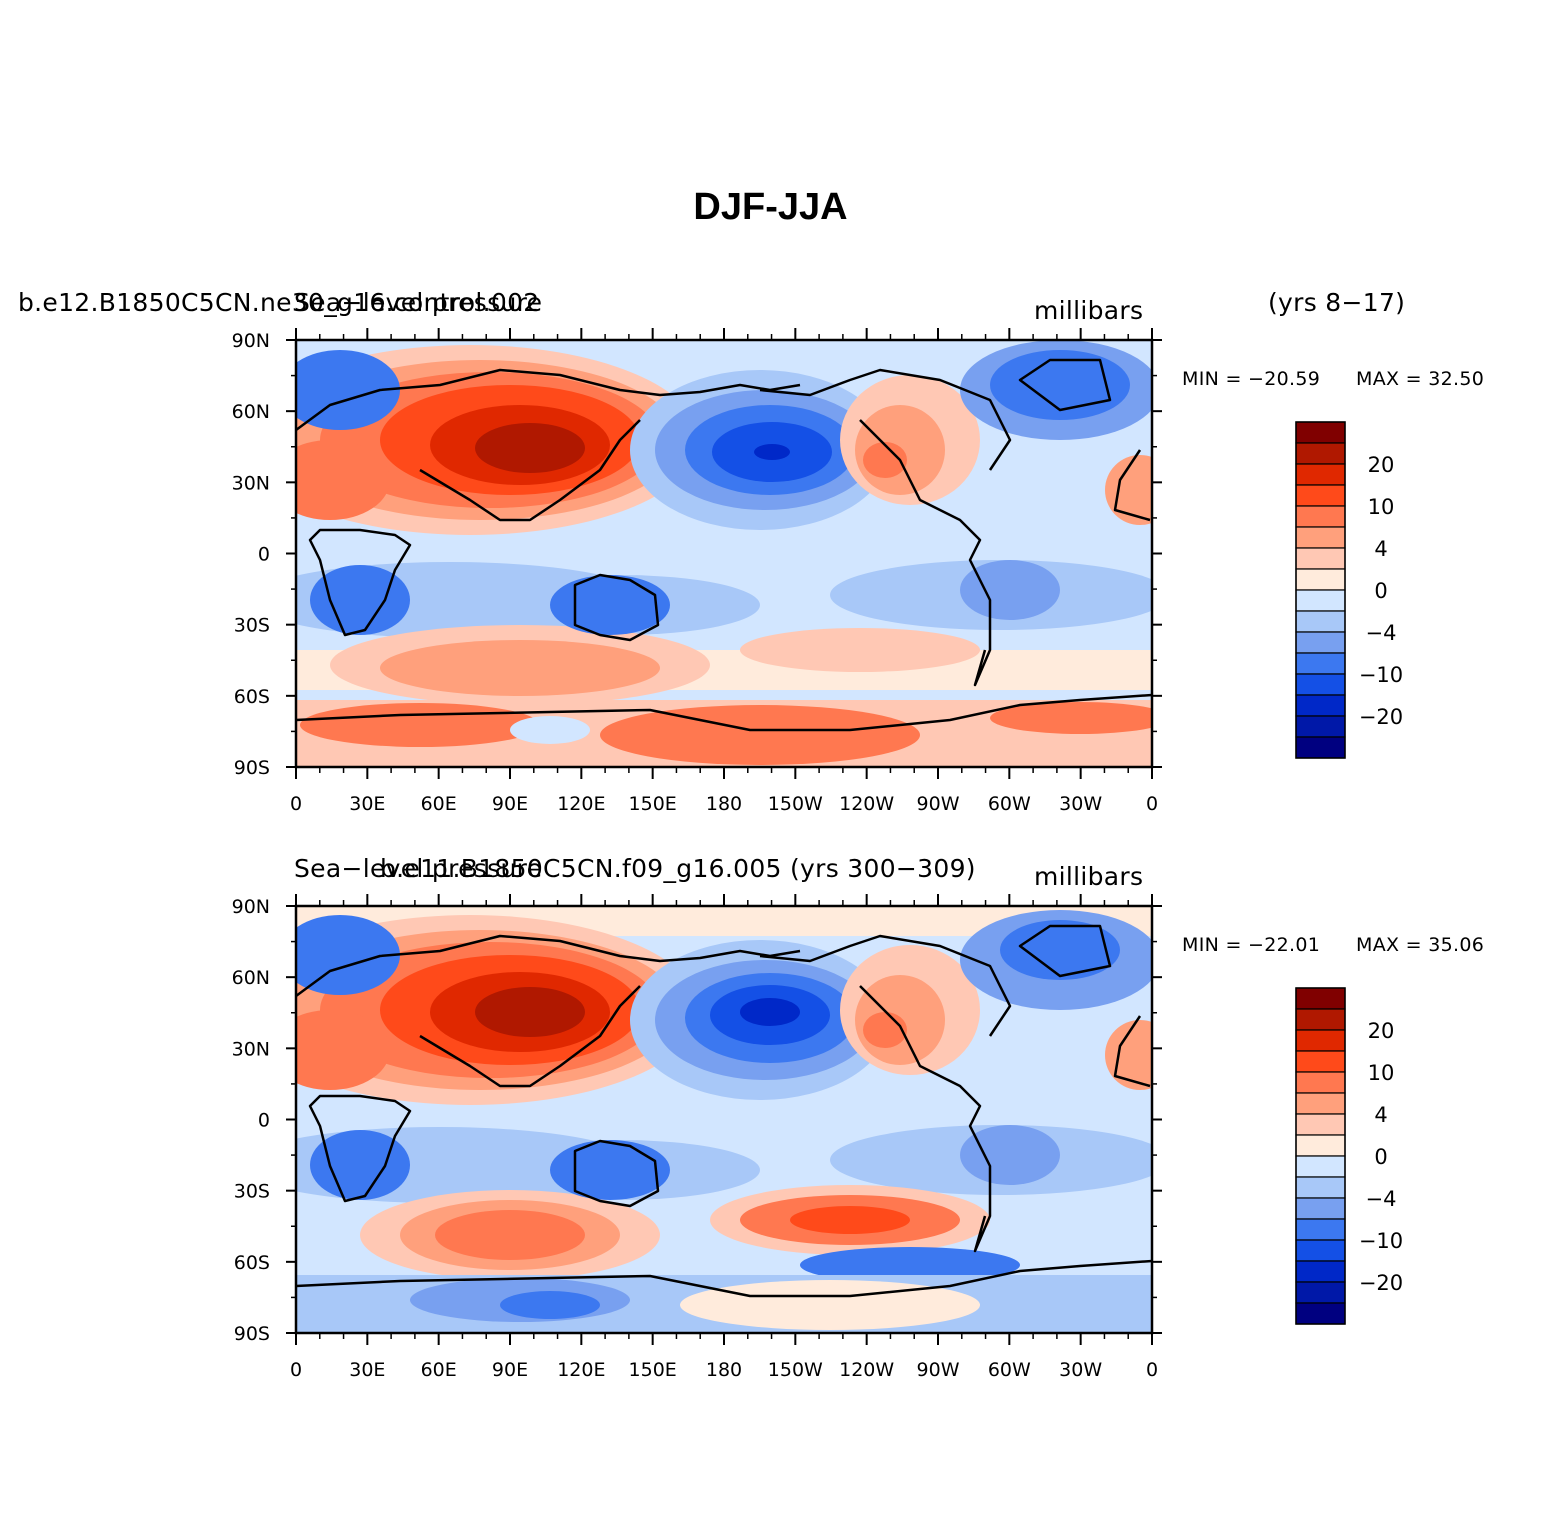 The image size is (1541, 1538). I want to click on panel1-lon-label: 30E, so click(367, 804).